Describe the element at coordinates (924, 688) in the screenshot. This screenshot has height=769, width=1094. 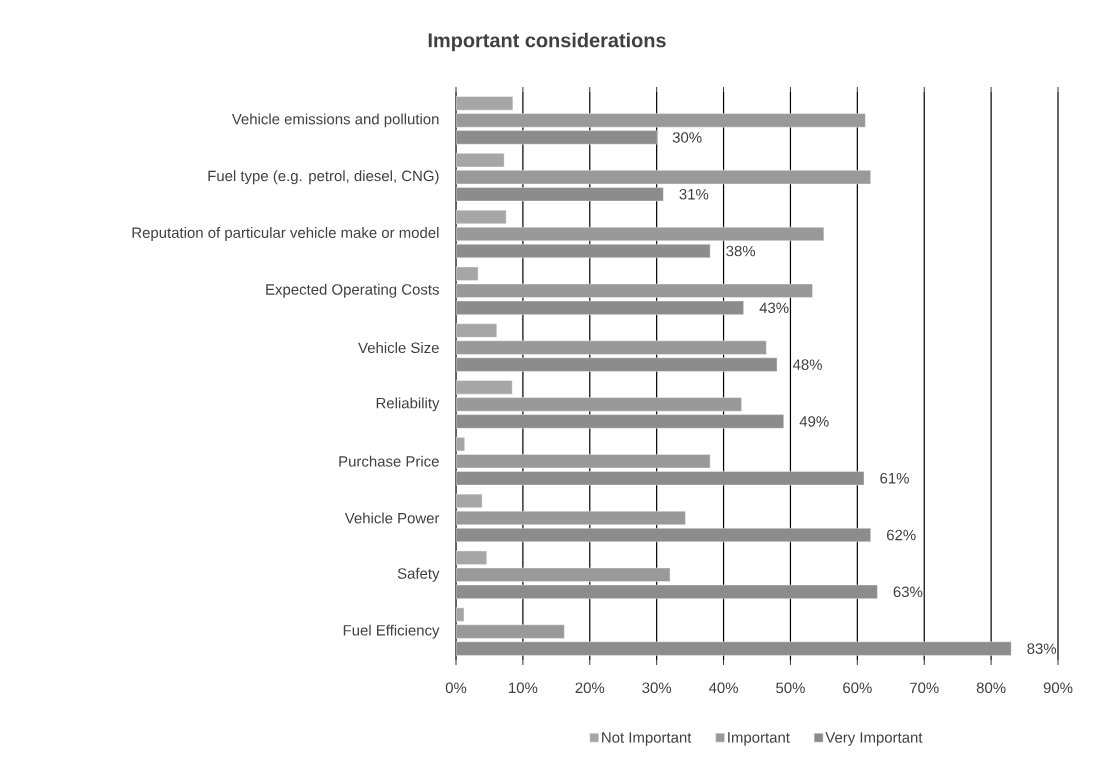
I see `x-tick-label: 70%` at that location.